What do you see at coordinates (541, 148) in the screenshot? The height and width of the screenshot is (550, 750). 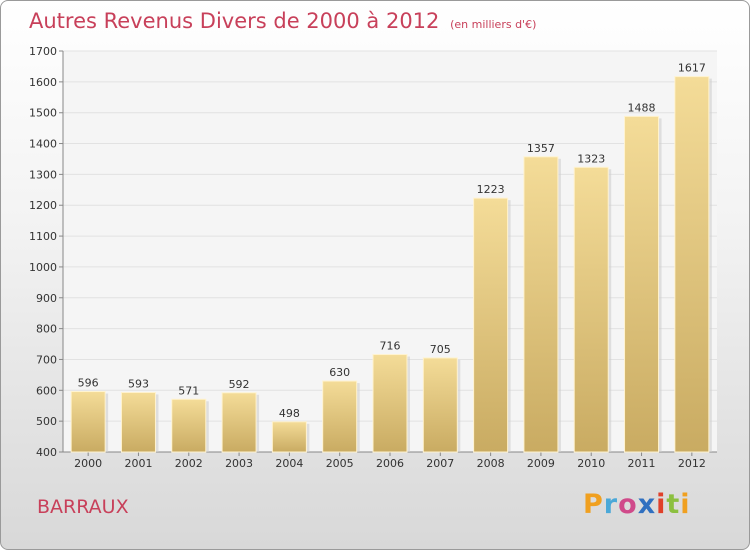 I see `data-label: 1357` at bounding box center [541, 148].